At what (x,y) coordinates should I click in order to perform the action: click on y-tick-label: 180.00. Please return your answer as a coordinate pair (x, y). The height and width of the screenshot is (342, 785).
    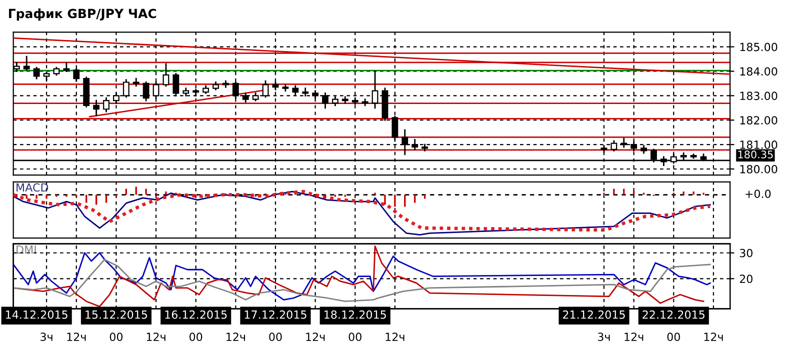
    Looking at the image, I should click on (759, 169).